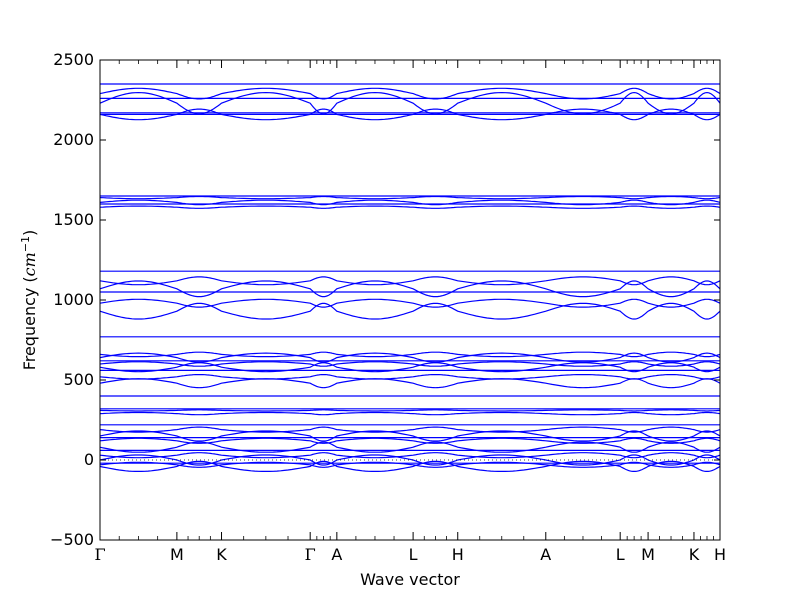 The height and width of the screenshot is (600, 800). I want to click on y-axis-label-unit-suffix: ), so click(29, 233).